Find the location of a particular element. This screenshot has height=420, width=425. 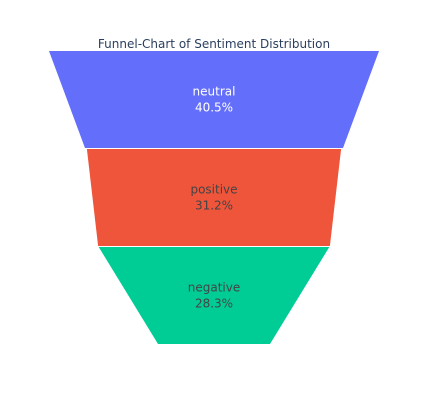

funnel-segment-negative is located at coordinates (214, 295).